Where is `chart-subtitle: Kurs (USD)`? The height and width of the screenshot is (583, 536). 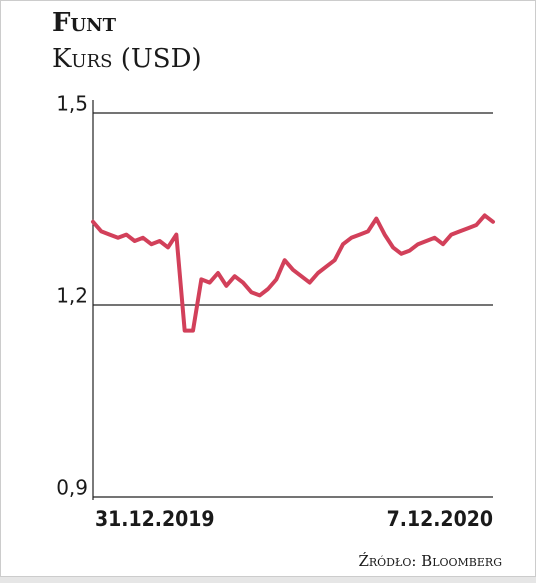 chart-subtitle: Kurs (USD) is located at coordinates (127, 59).